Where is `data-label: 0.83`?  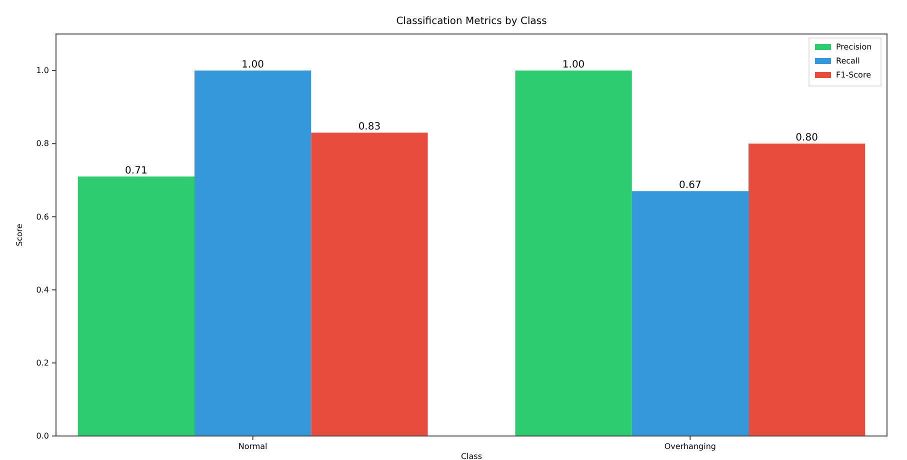
data-label: 0.83 is located at coordinates (369, 127).